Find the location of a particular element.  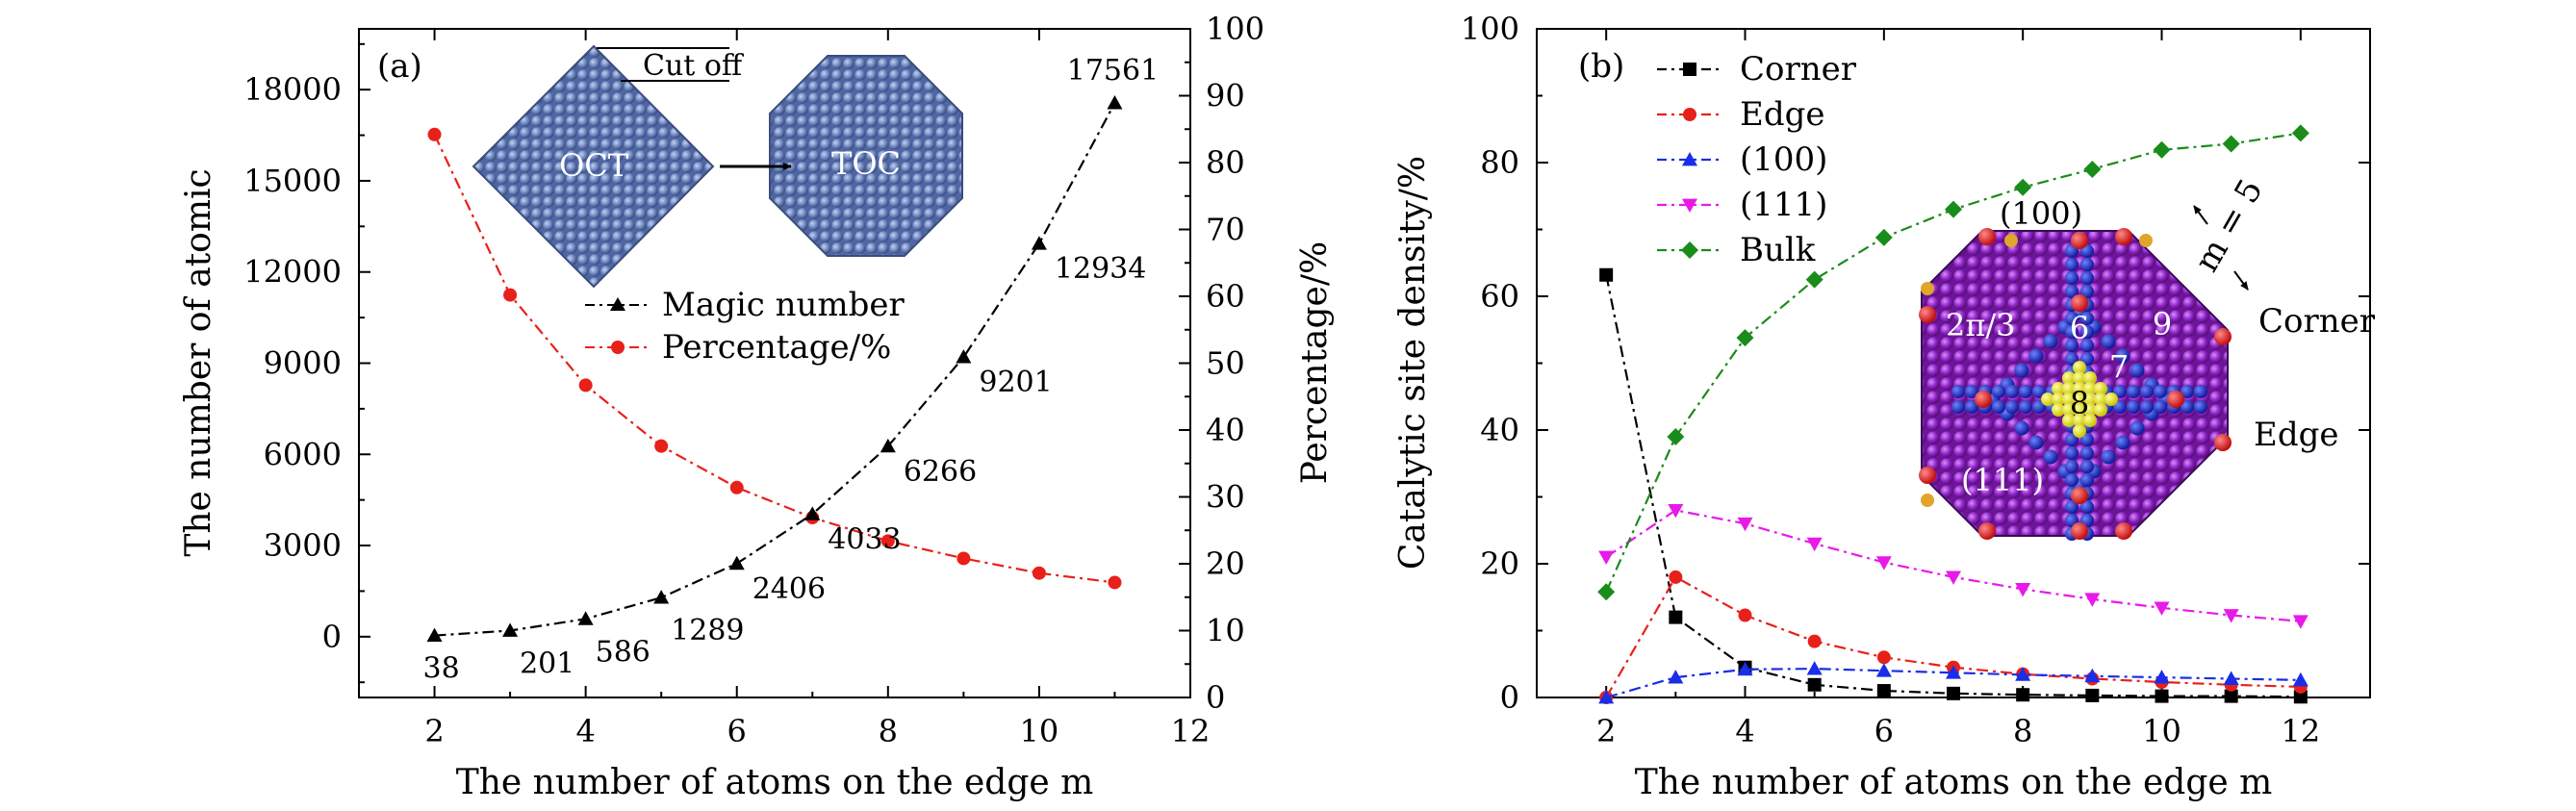

a-xtick-label: 12 is located at coordinates (1191, 731).